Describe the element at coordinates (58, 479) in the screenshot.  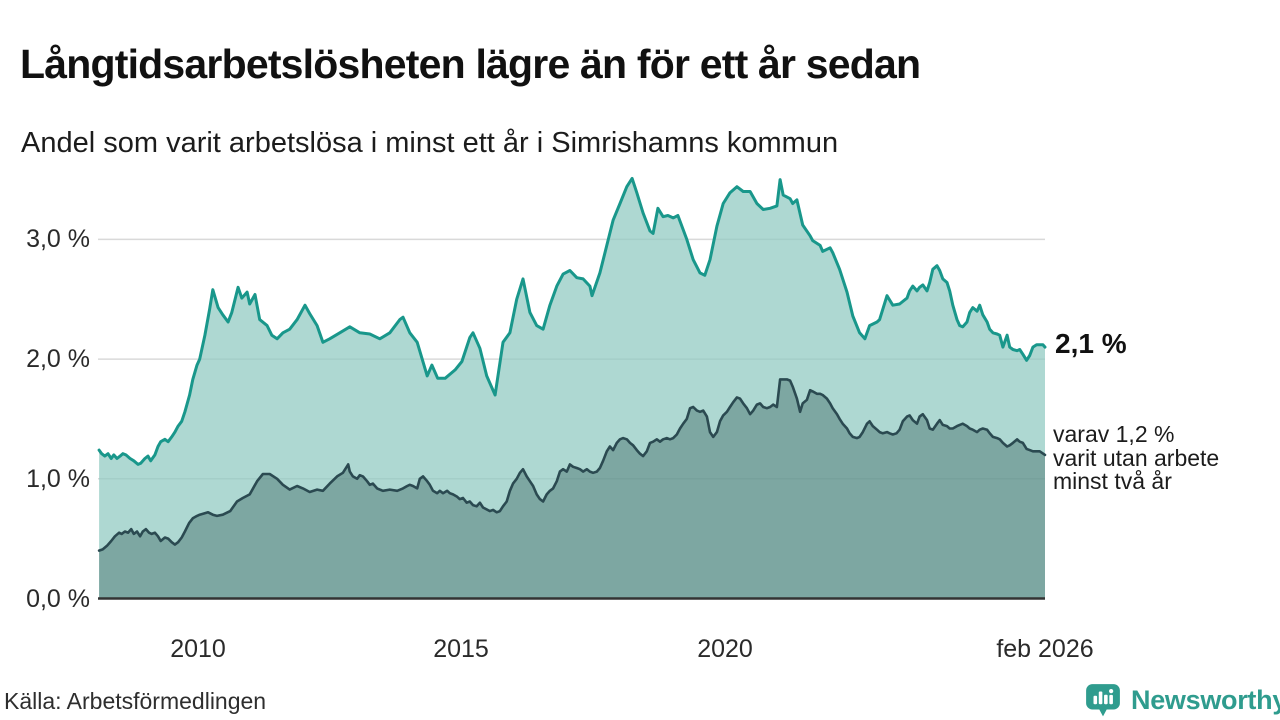
I see `y-tick-label: 1,0 %` at that location.